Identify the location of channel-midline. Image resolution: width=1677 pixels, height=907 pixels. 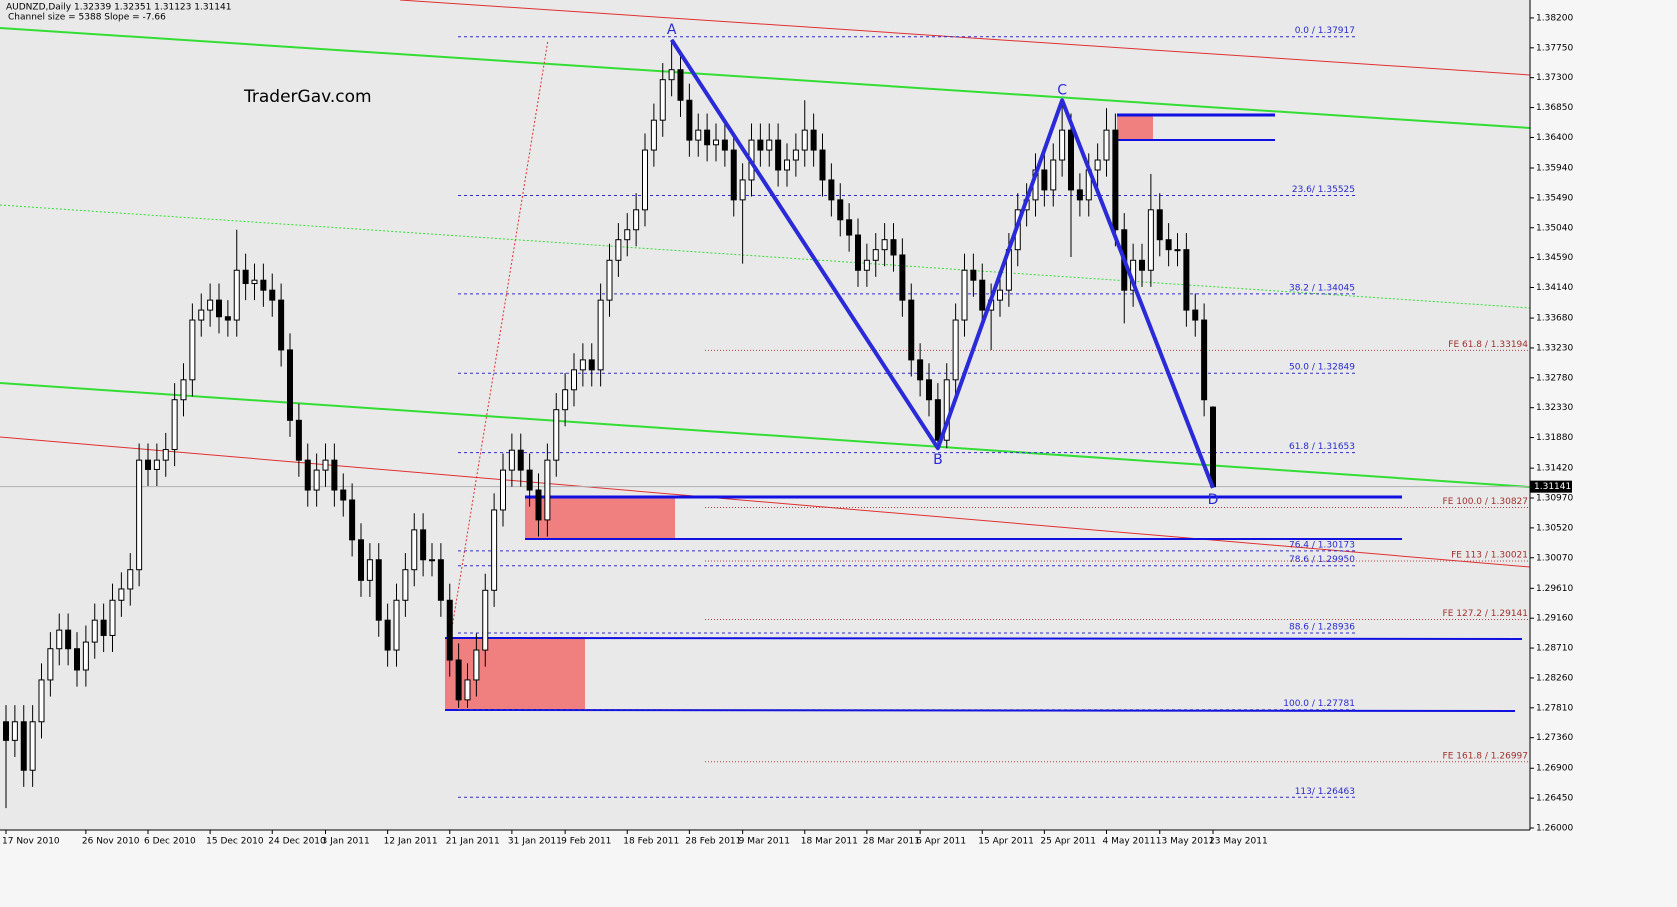
(765, 256).